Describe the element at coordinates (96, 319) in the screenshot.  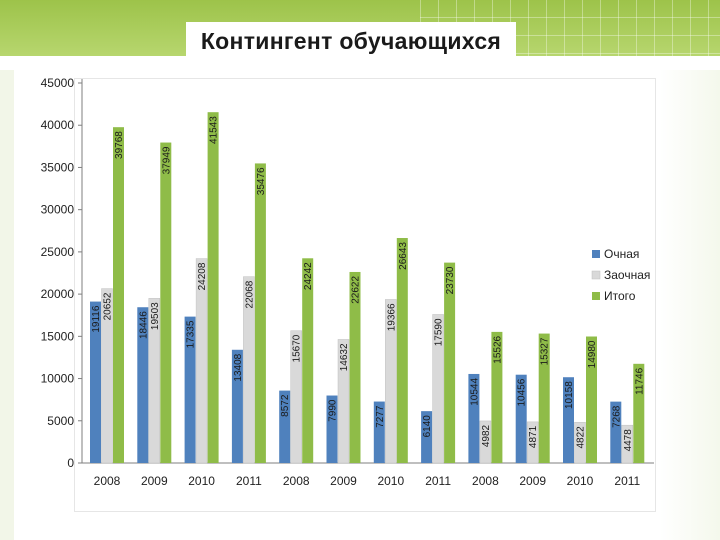
I see `bar-value-label: 19116` at that location.